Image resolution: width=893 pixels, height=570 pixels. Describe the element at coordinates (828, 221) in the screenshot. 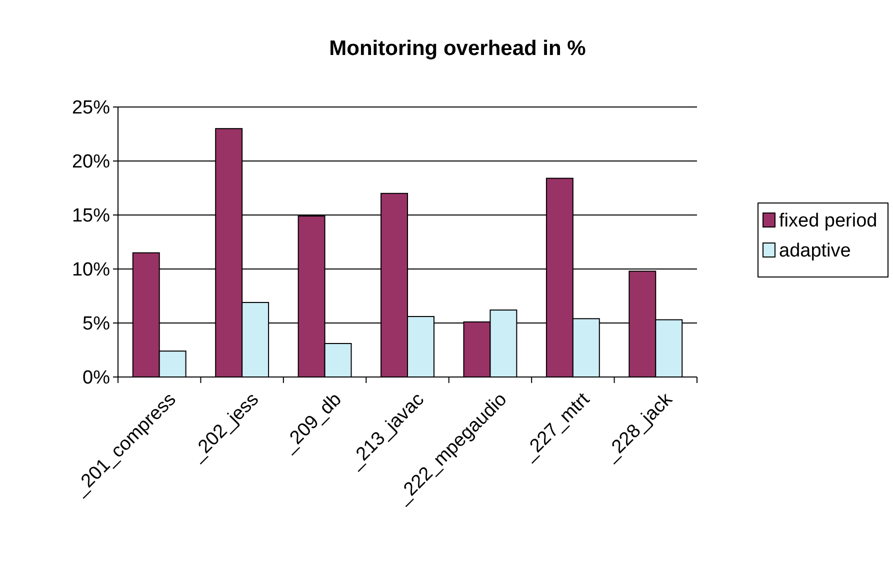

I see `legend-label: fixed period` at that location.